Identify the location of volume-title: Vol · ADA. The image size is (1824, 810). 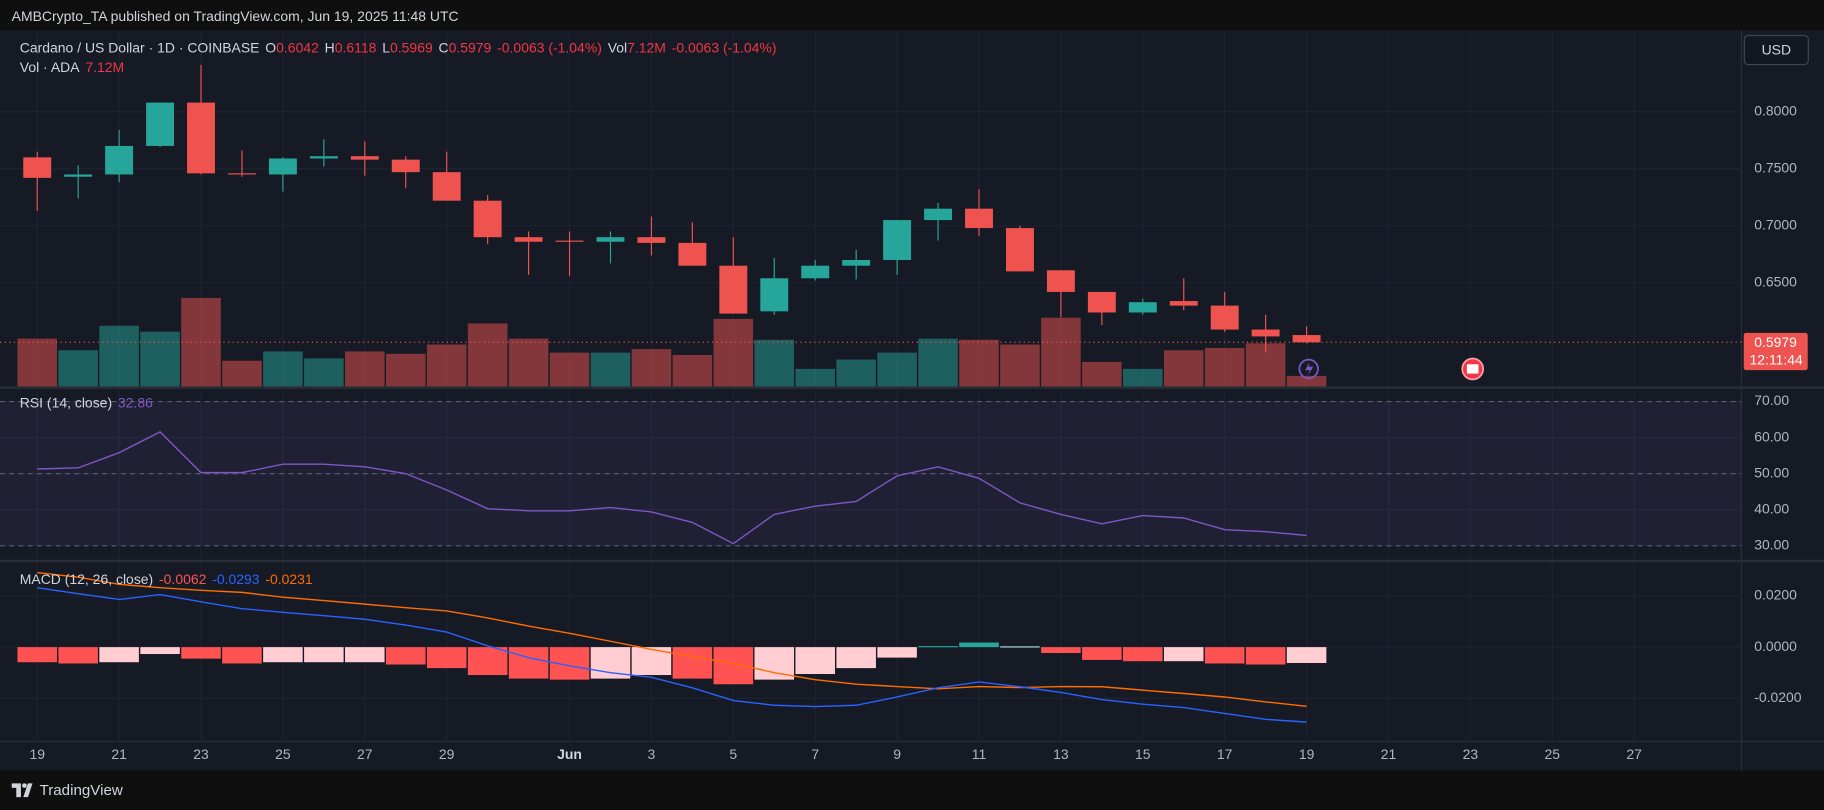
(49, 67).